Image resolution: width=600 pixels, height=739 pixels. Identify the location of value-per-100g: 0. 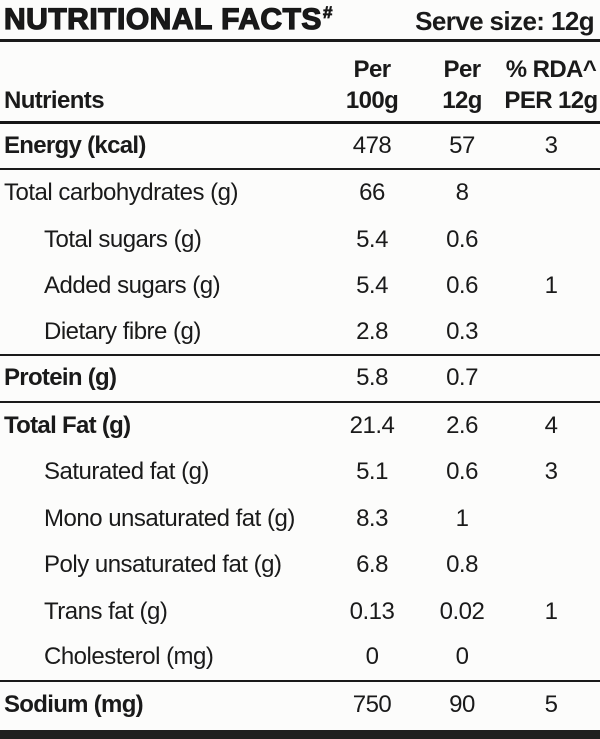
(372, 657).